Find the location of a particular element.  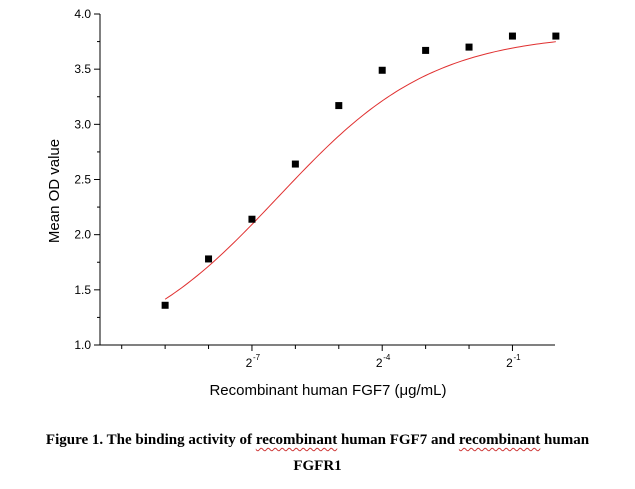

y-tick-label: 3.0 is located at coordinates (82, 124).